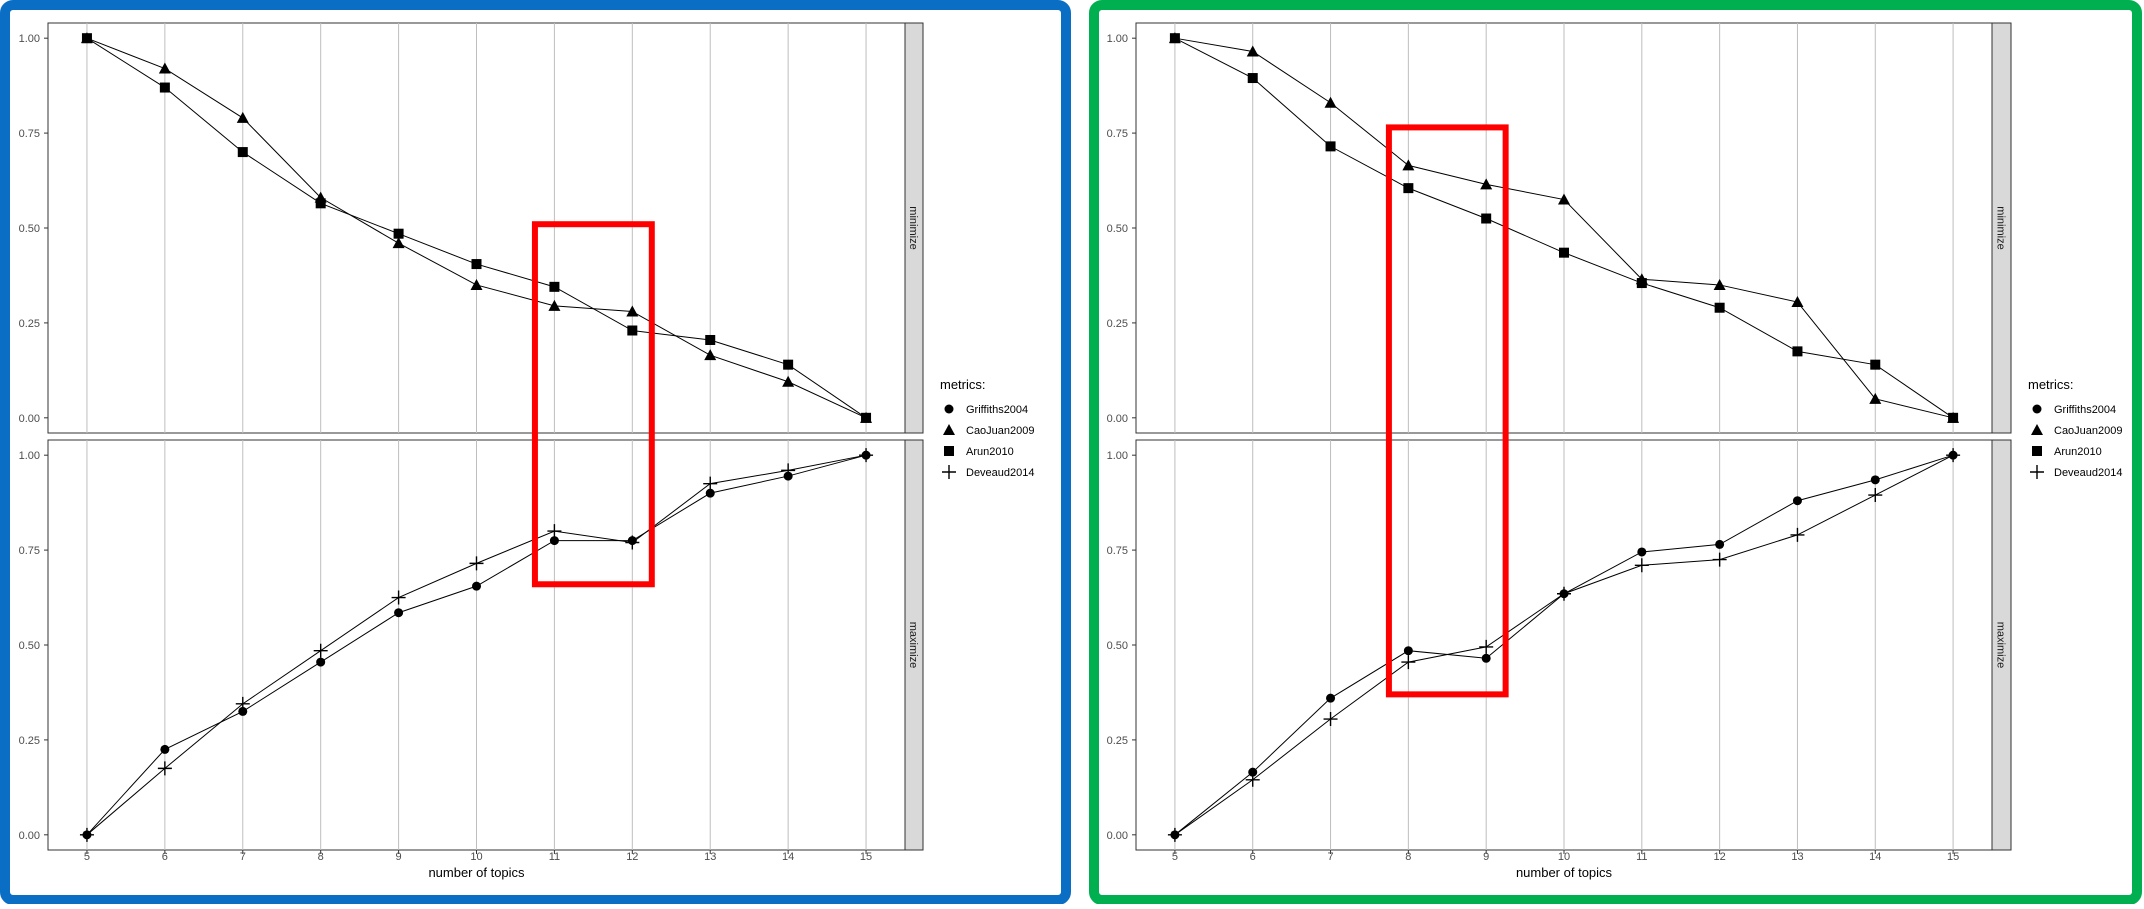  I want to click on strip-label: minimize, so click(913, 227).